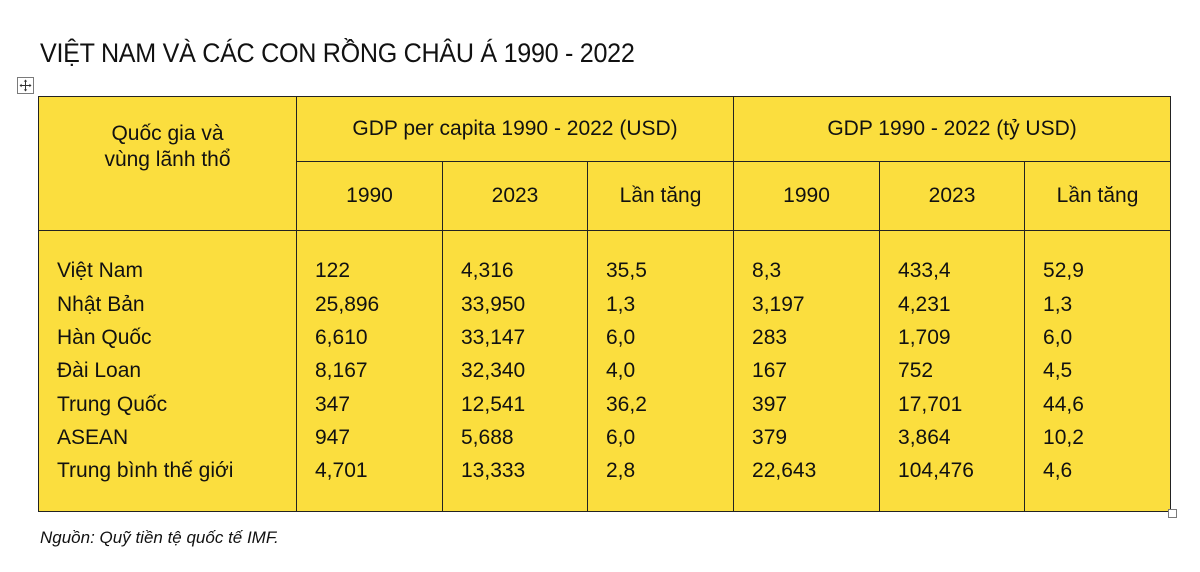 The height and width of the screenshot is (572, 1200). Describe the element at coordinates (1058, 371) in the screenshot. I see `cell-g_x: 4,5` at that location.